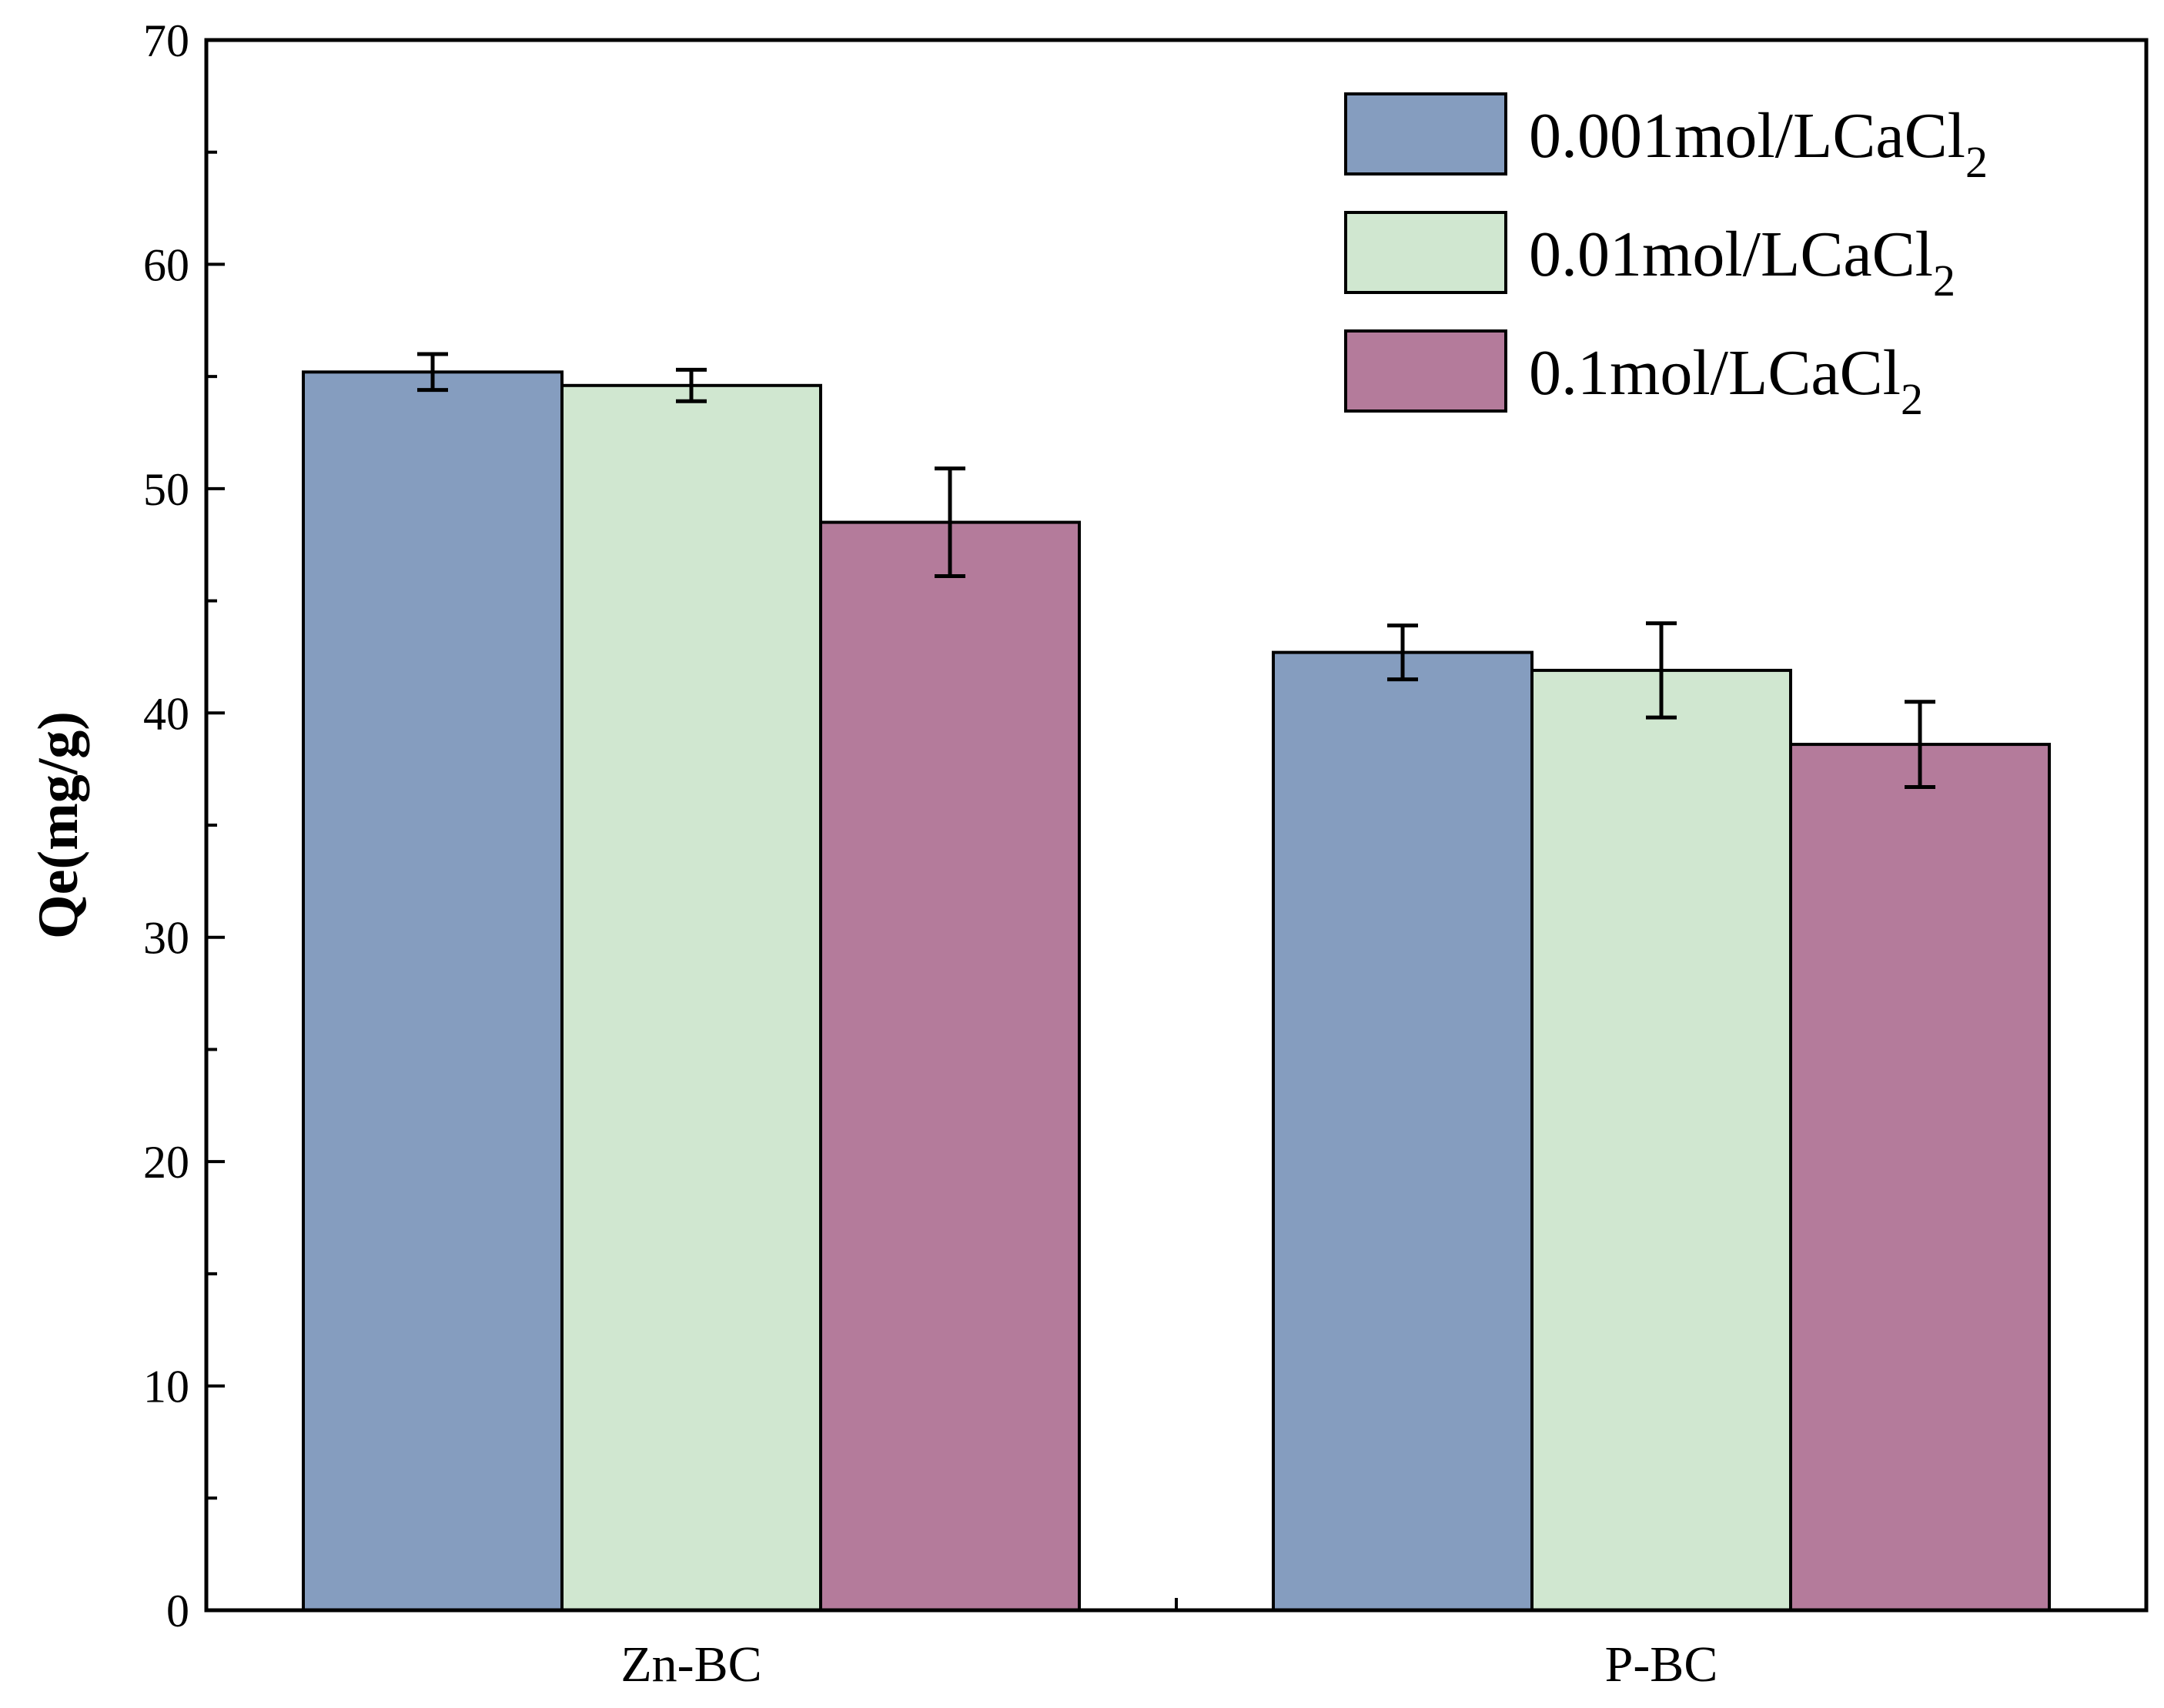 The width and height of the screenshot is (2164, 1708). What do you see at coordinates (166, 1387) in the screenshot?
I see `y-tick-label: 10` at bounding box center [166, 1387].